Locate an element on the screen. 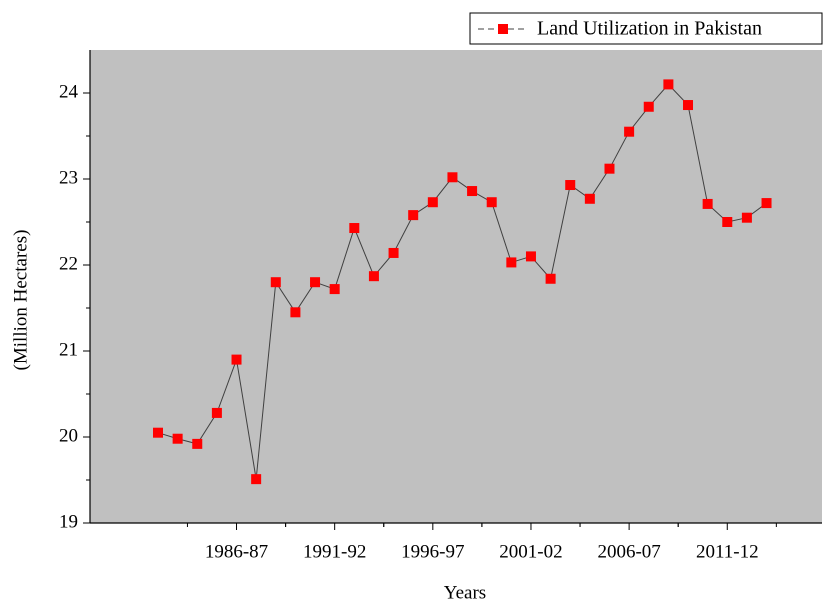  legend: Land Utilization in Pakistan is located at coordinates (646, 28).